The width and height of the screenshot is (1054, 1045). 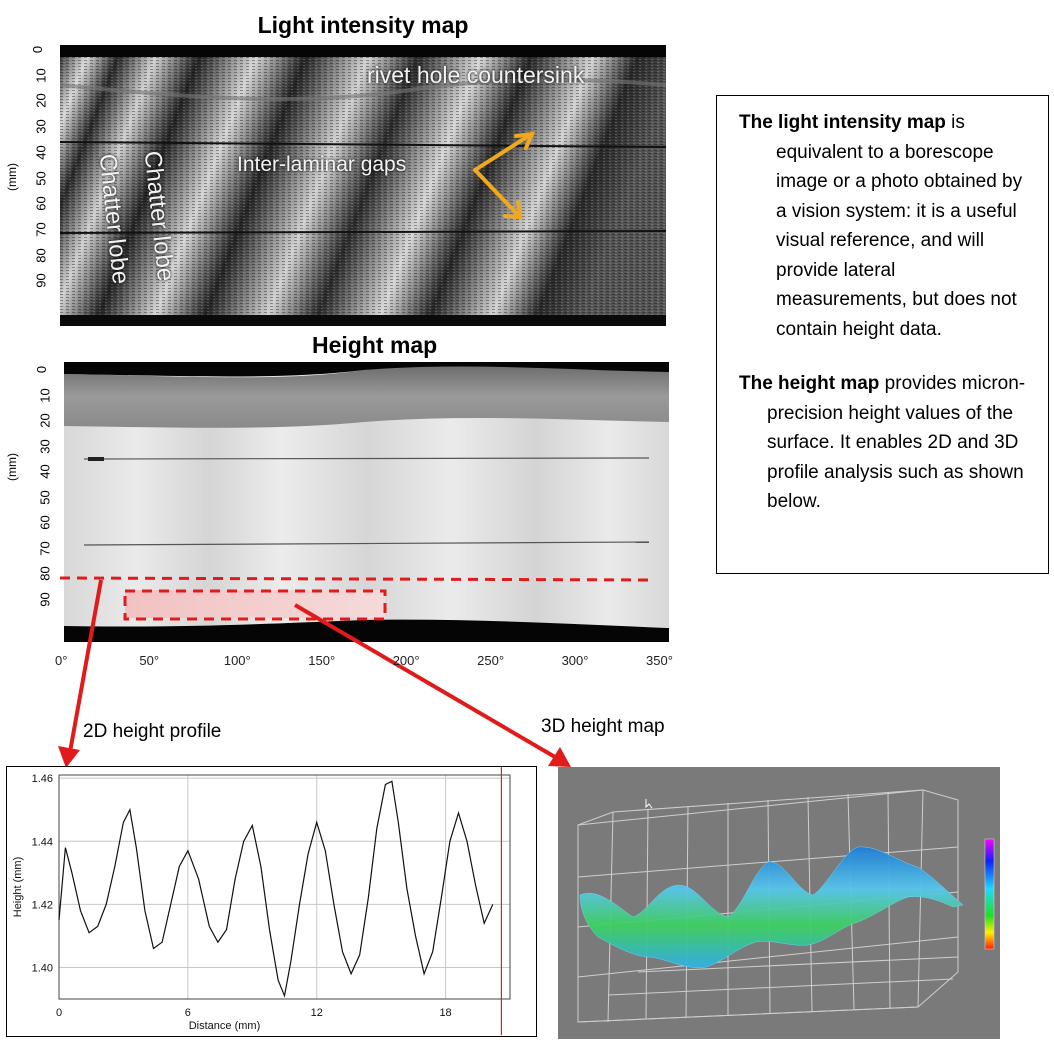 I want to click on height-x-tick: 350°, so click(x=659, y=660).